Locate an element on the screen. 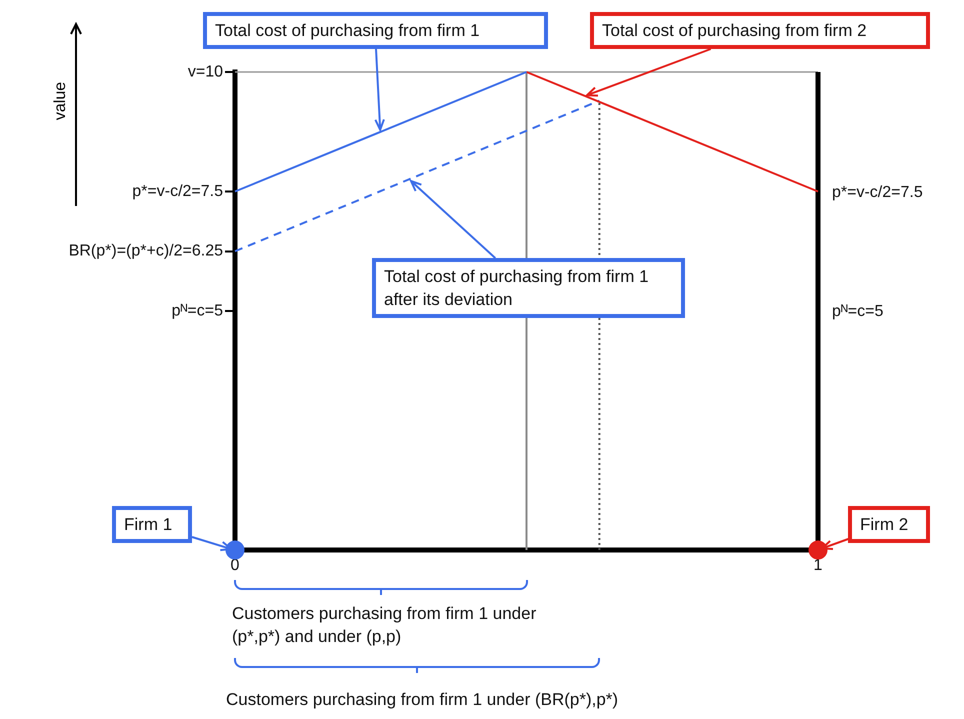 The height and width of the screenshot is (719, 964). annotation: Total cost of purchasing from firm 2 is located at coordinates (760, 30).